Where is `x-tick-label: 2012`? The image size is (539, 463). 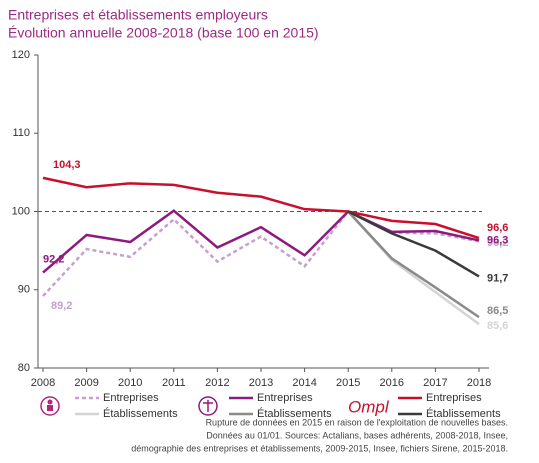
x-tick-label: 2012 is located at coordinates (217, 383).